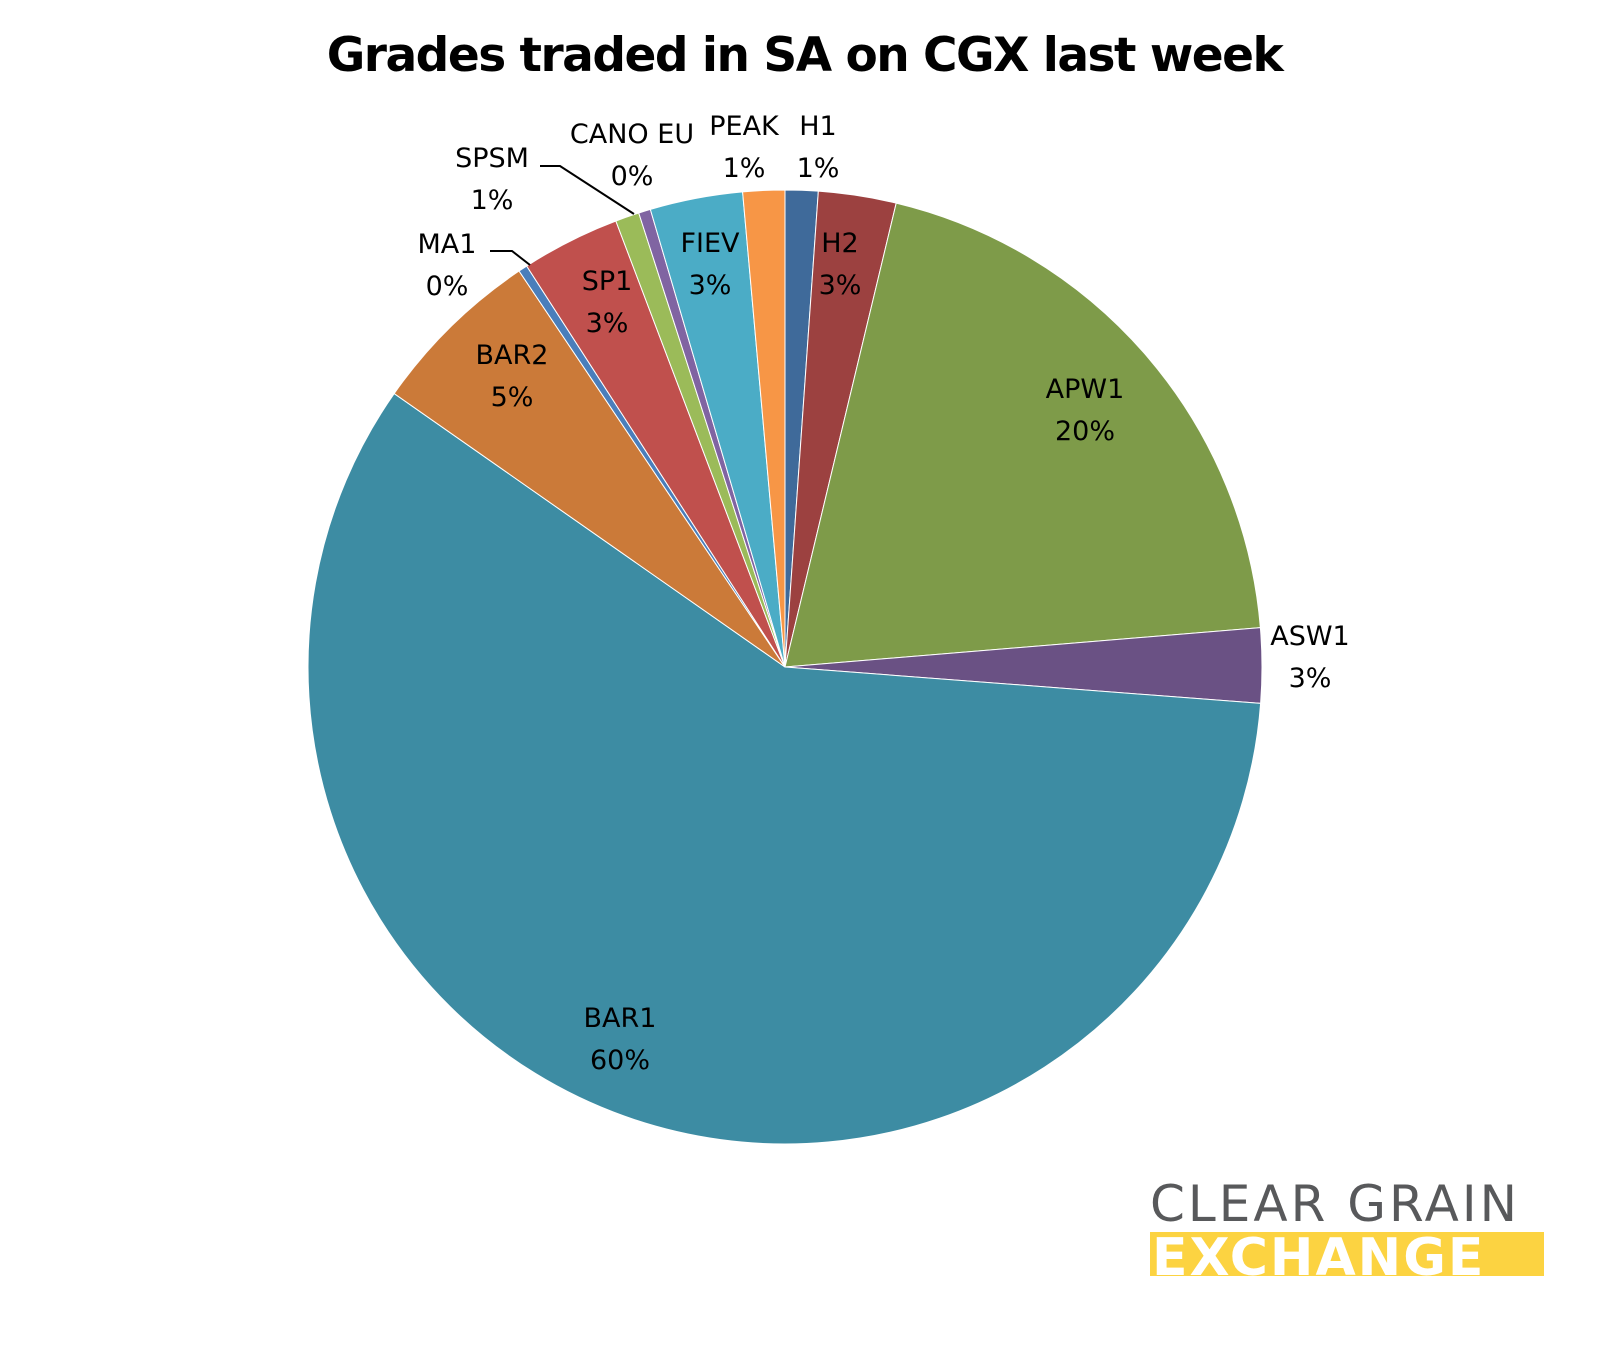 This screenshot has width=1609, height=1351. Describe the element at coordinates (1347, 1254) in the screenshot. I see `logo-line-2: EXCHANGE` at that location.